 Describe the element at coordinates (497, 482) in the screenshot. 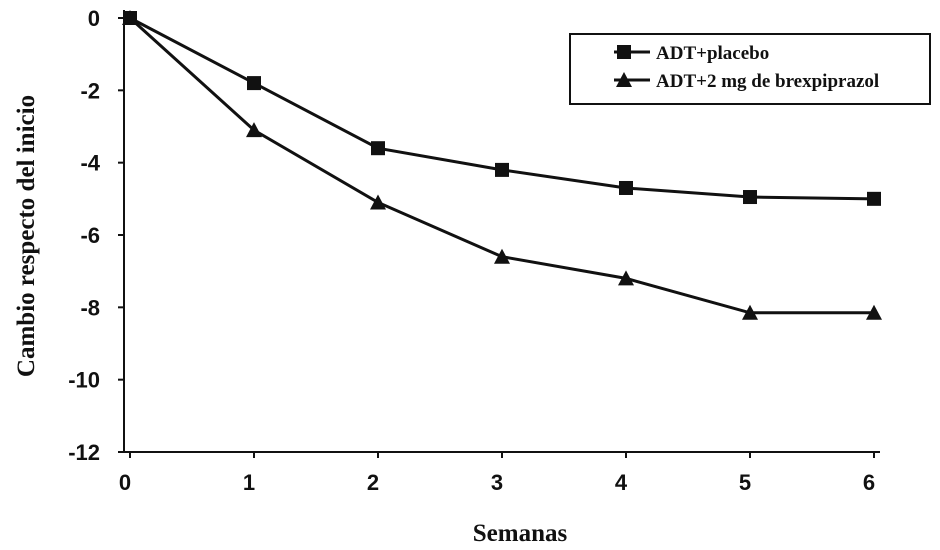

I see `x-tick-label: 3` at that location.